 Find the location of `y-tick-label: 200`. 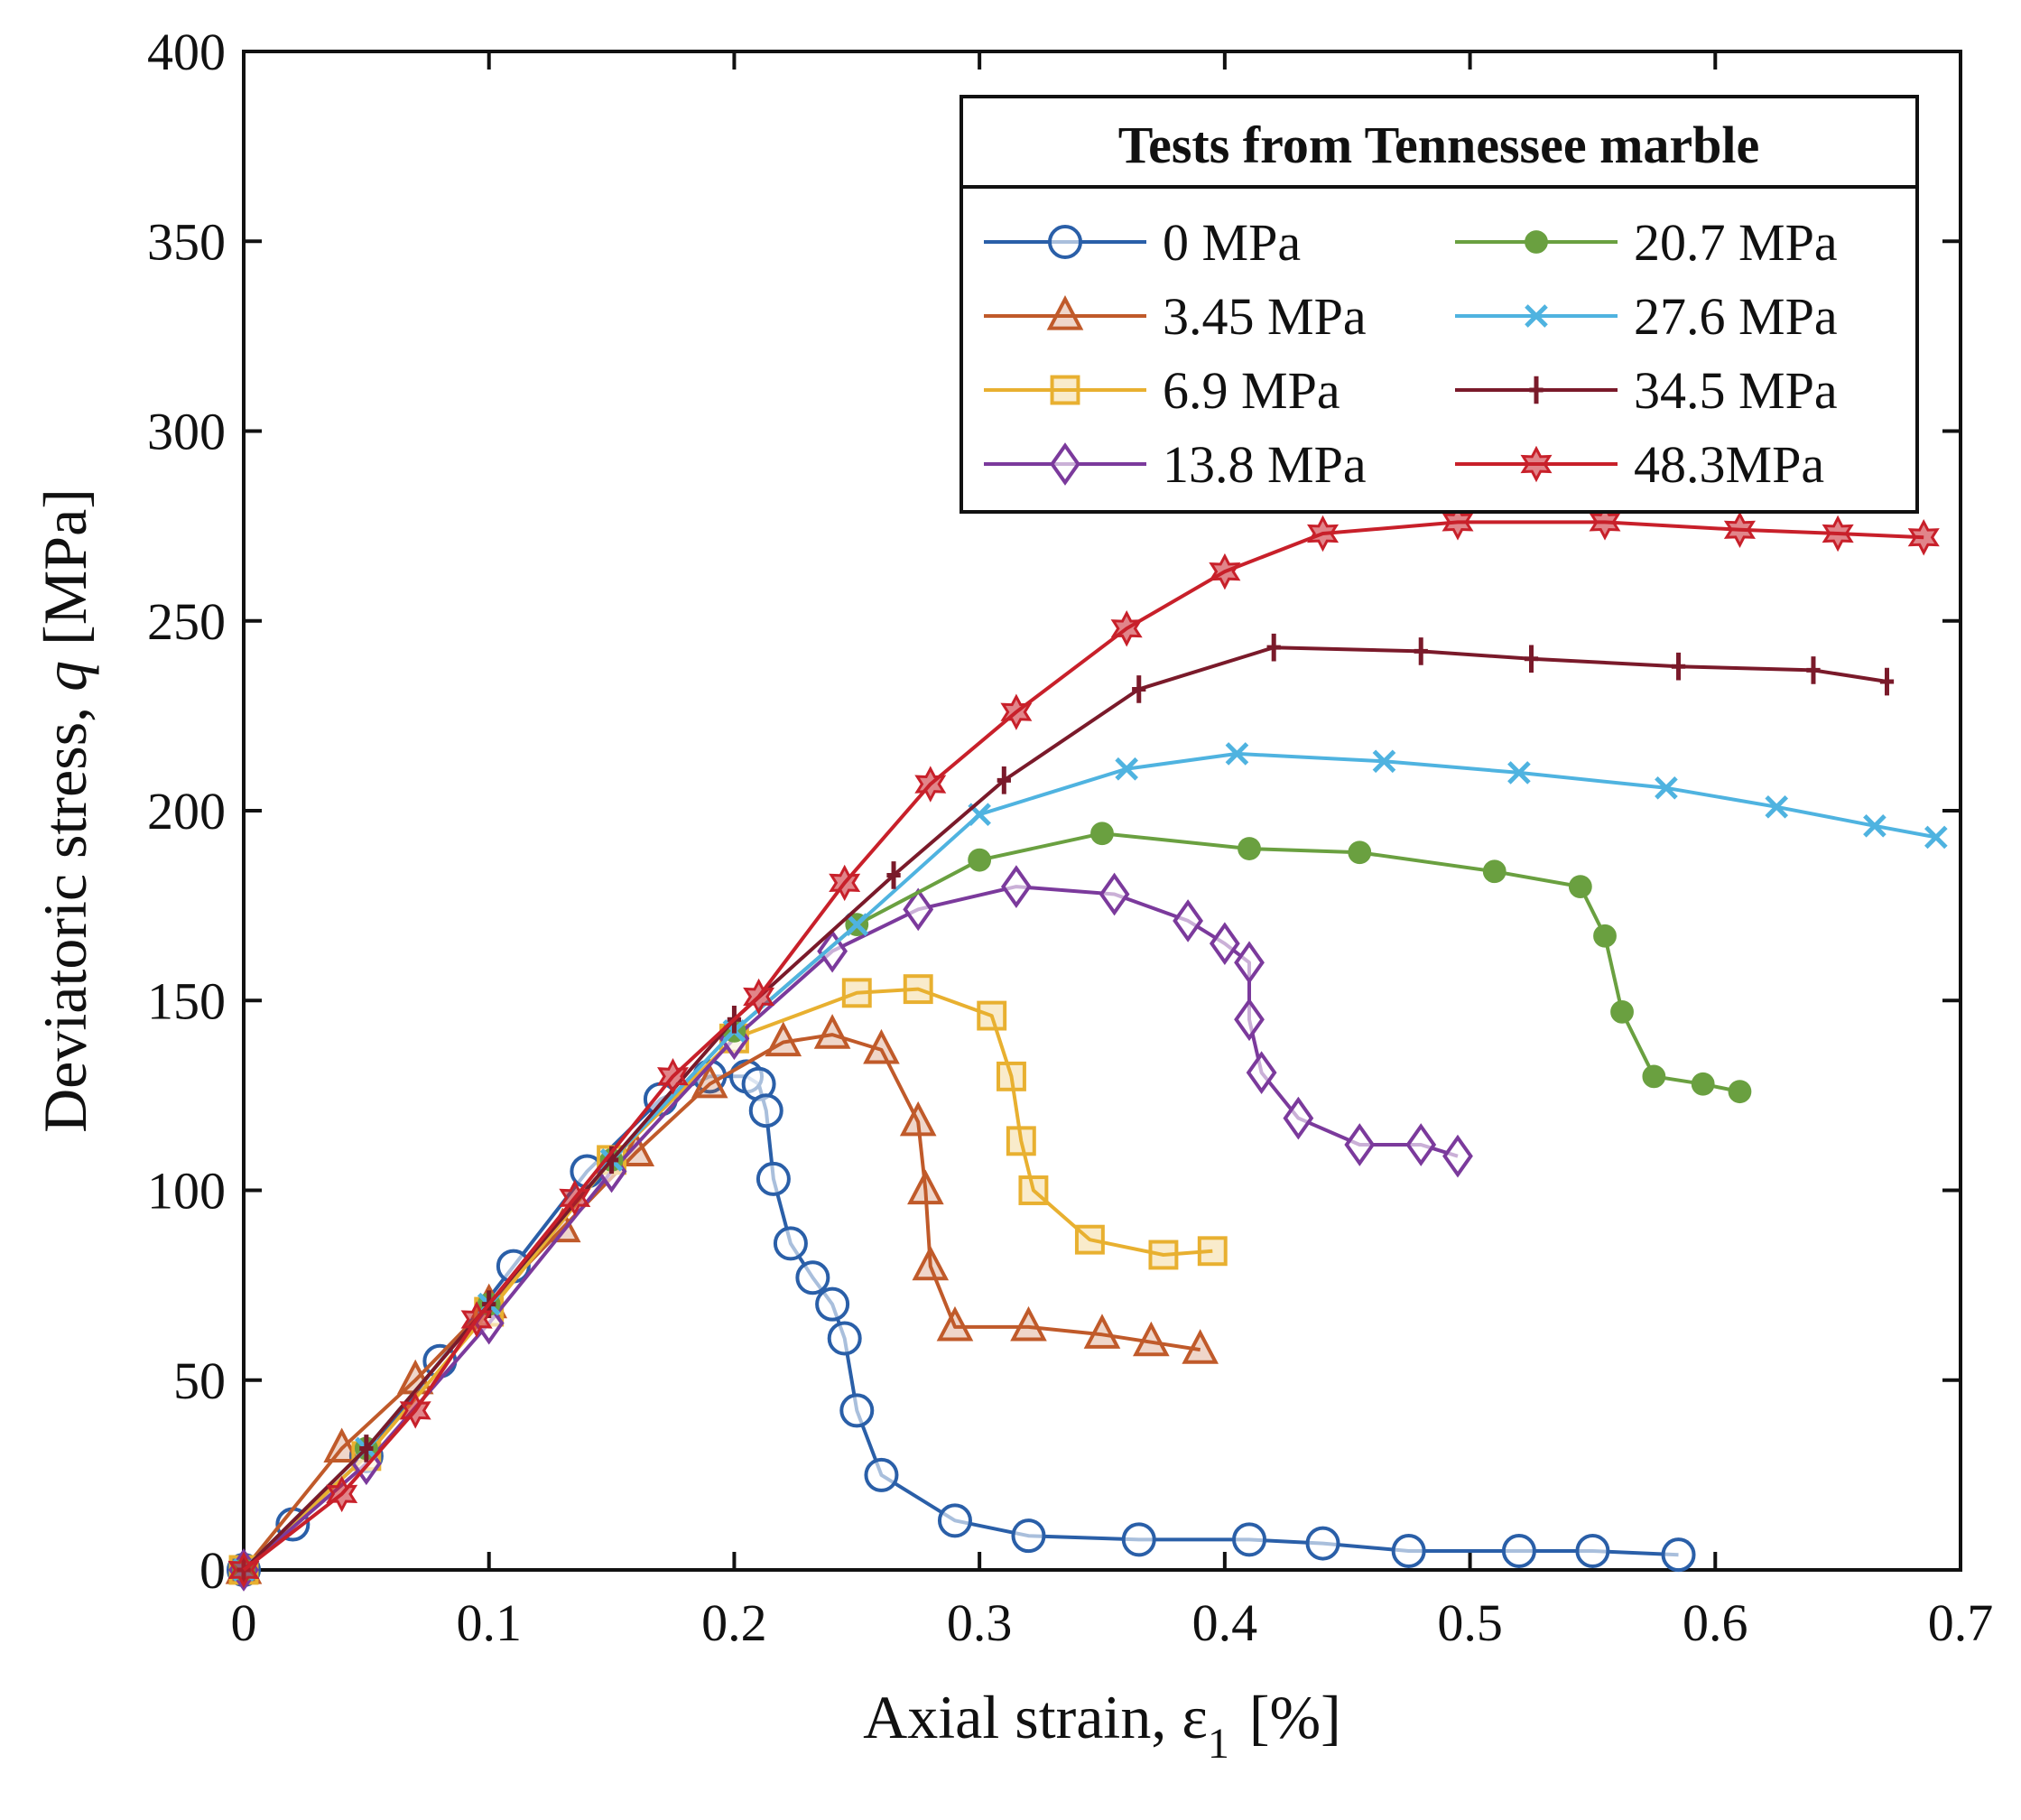

y-tick-label: 200 is located at coordinates (186, 811).